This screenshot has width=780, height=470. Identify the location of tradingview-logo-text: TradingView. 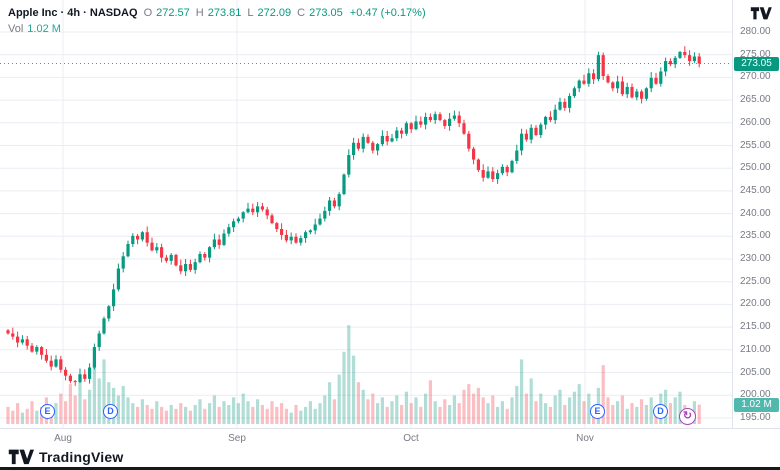
(81, 456).